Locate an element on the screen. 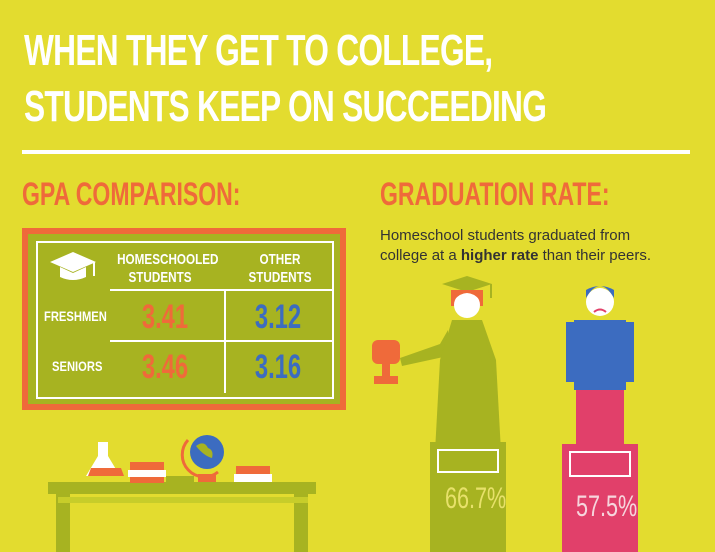  gpa-value: 3.46 is located at coordinates (165, 367).